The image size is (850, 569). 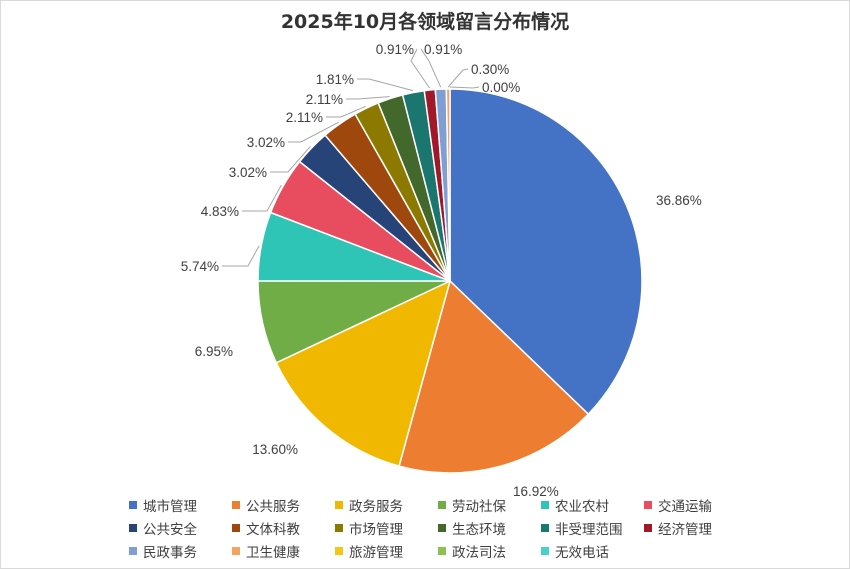 I want to click on data-label-slice-6: 3.02%, so click(x=248, y=172).